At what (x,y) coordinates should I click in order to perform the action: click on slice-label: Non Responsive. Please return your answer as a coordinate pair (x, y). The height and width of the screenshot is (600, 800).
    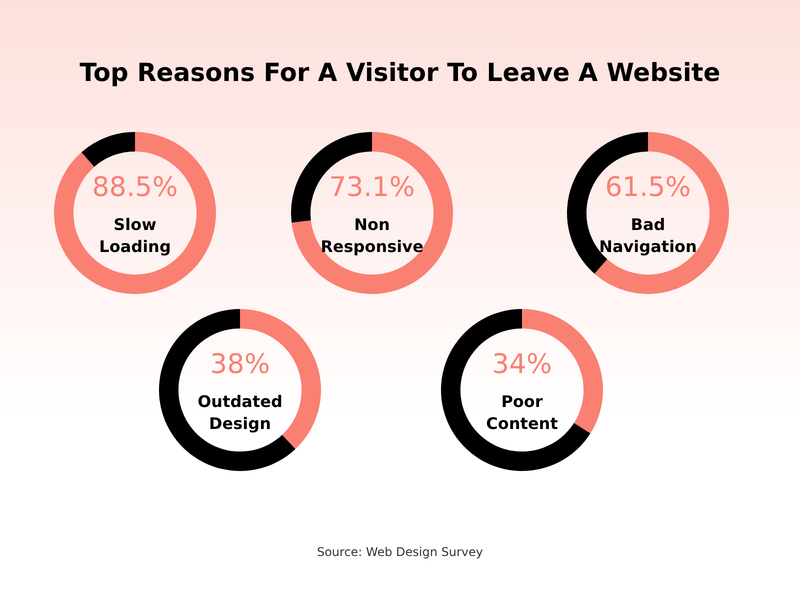
    Looking at the image, I should click on (372, 235).